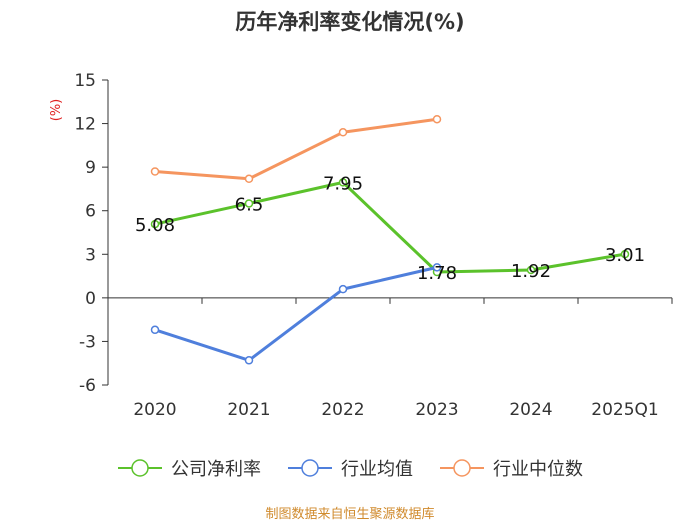 This screenshot has width=700, height=525. Describe the element at coordinates (350, 514) in the screenshot. I see `source-note: 制图数据来自恒生聚源数据库` at that location.